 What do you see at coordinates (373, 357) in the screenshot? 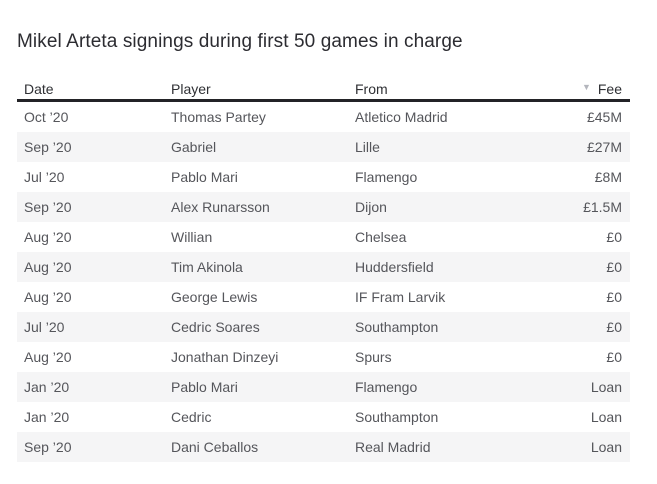
I see `cell-from: Spurs` at bounding box center [373, 357].